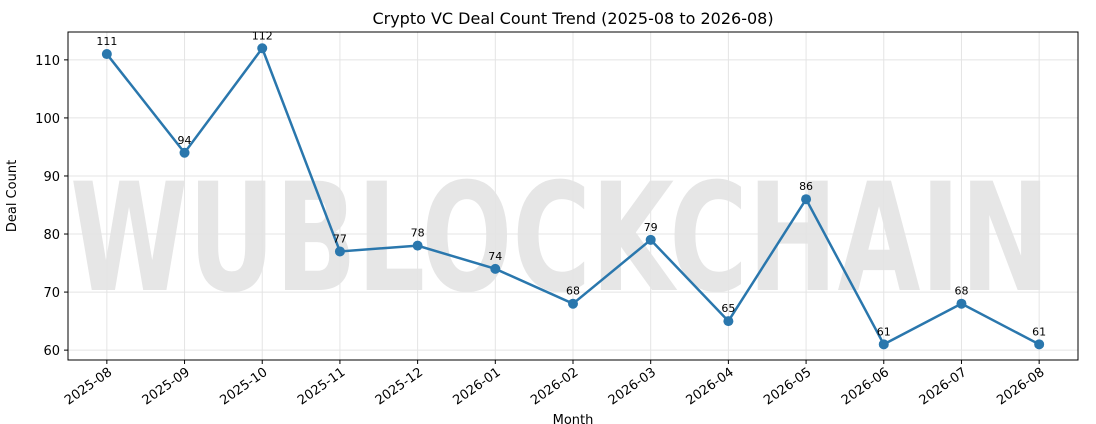  Describe the element at coordinates (321, 386) in the screenshot. I see `x-tick-label: 2025-11` at that location.